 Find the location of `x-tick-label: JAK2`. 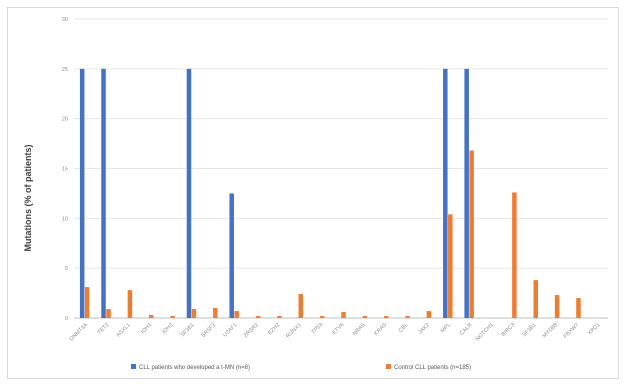

x-tick-label: JAK2 is located at coordinates (424, 329).